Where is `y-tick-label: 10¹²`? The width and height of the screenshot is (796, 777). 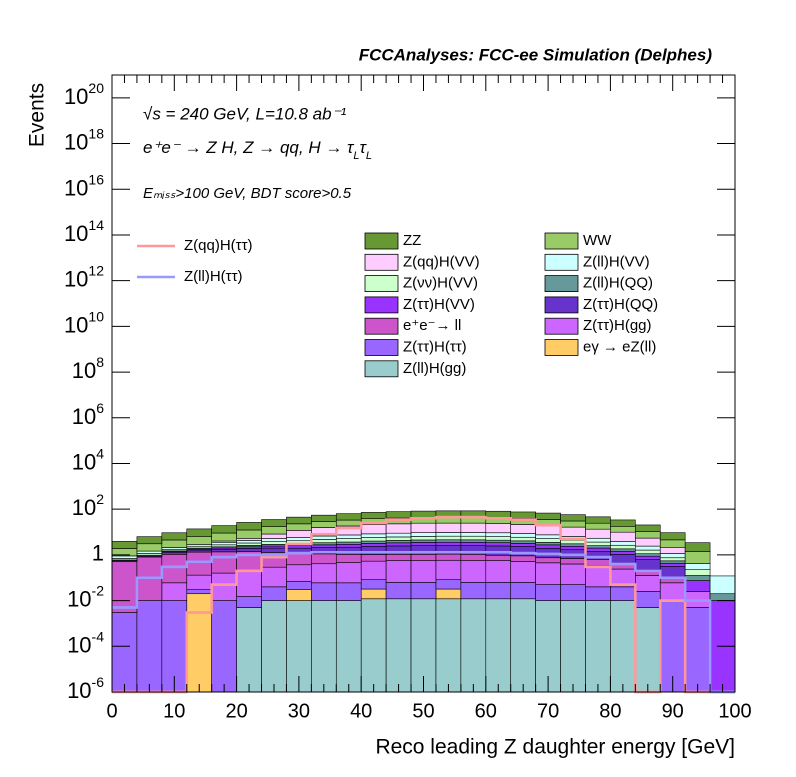 y-tick-label: 10¹² is located at coordinates (84, 276).